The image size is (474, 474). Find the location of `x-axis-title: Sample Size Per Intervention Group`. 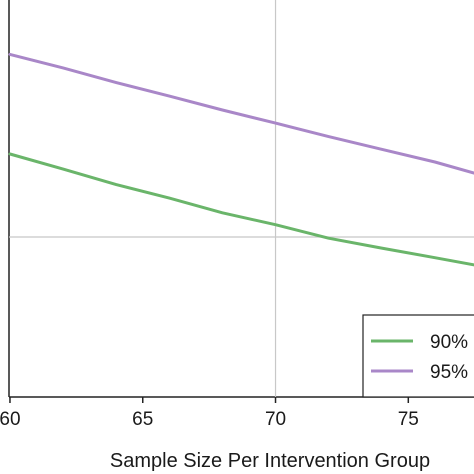

x-axis-title: Sample Size Per Intervention Group is located at coordinates (270, 461).